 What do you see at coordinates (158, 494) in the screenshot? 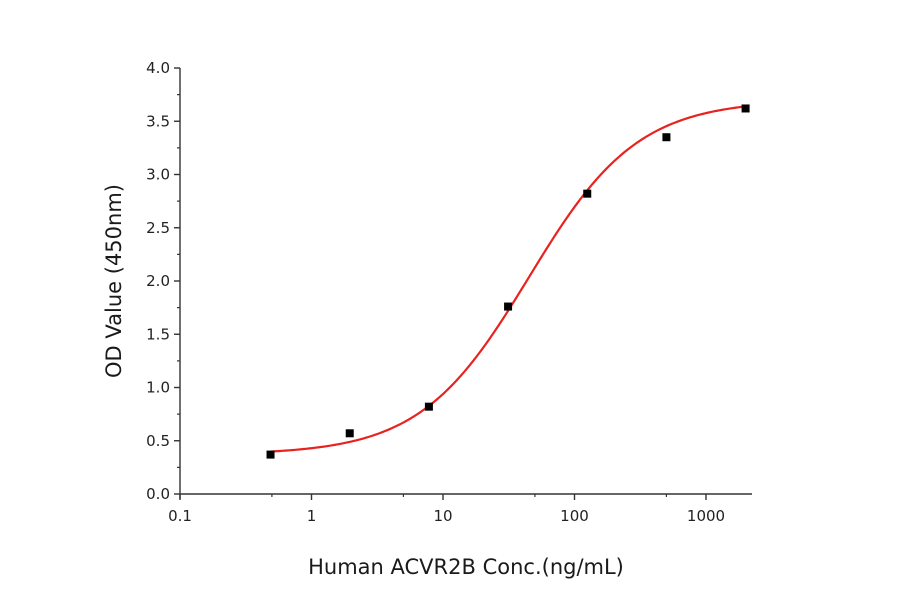
I see `y-tick-label: 0.0` at bounding box center [158, 494].